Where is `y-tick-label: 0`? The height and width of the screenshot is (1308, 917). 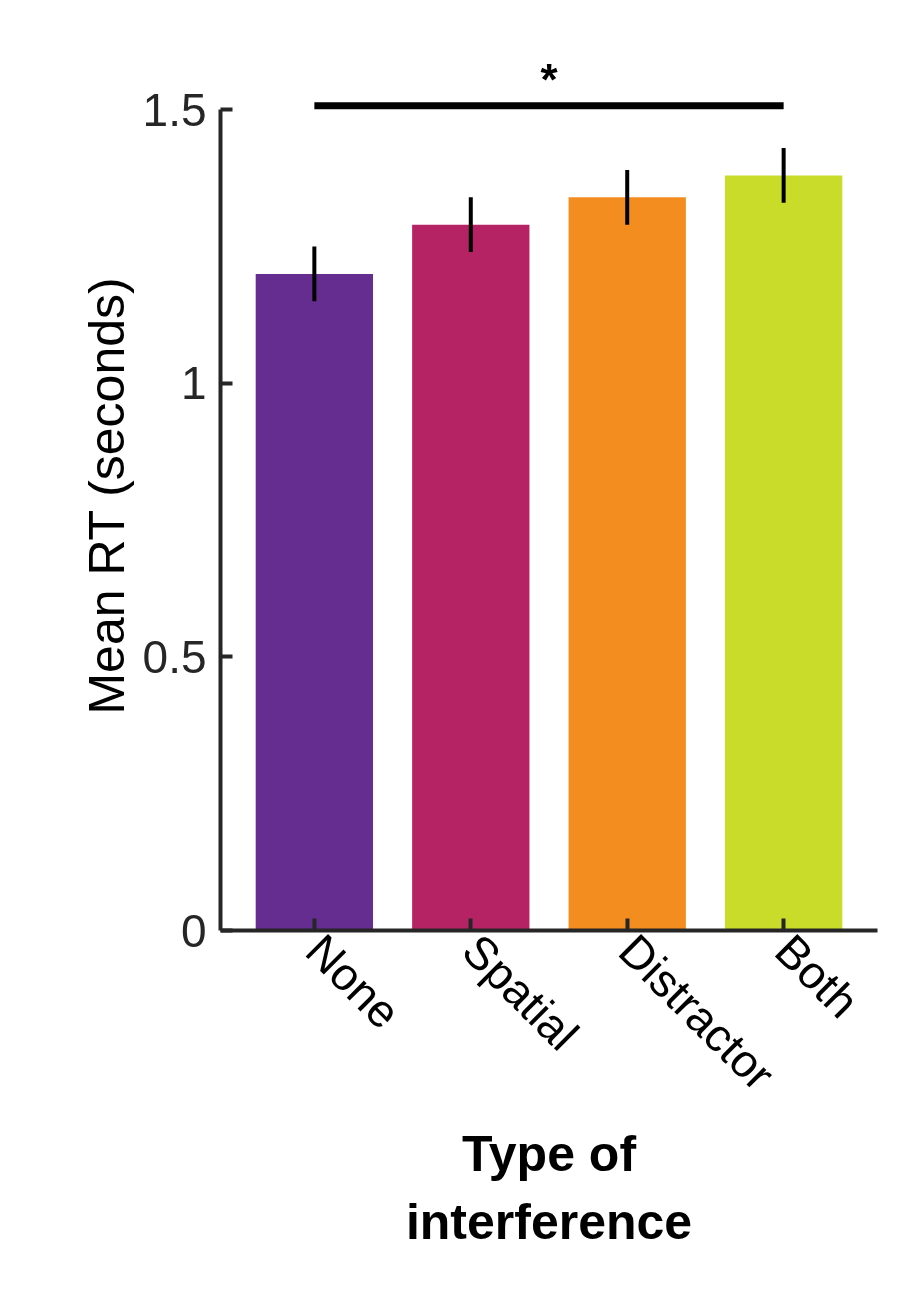
y-tick-label: 0 is located at coordinates (193, 930).